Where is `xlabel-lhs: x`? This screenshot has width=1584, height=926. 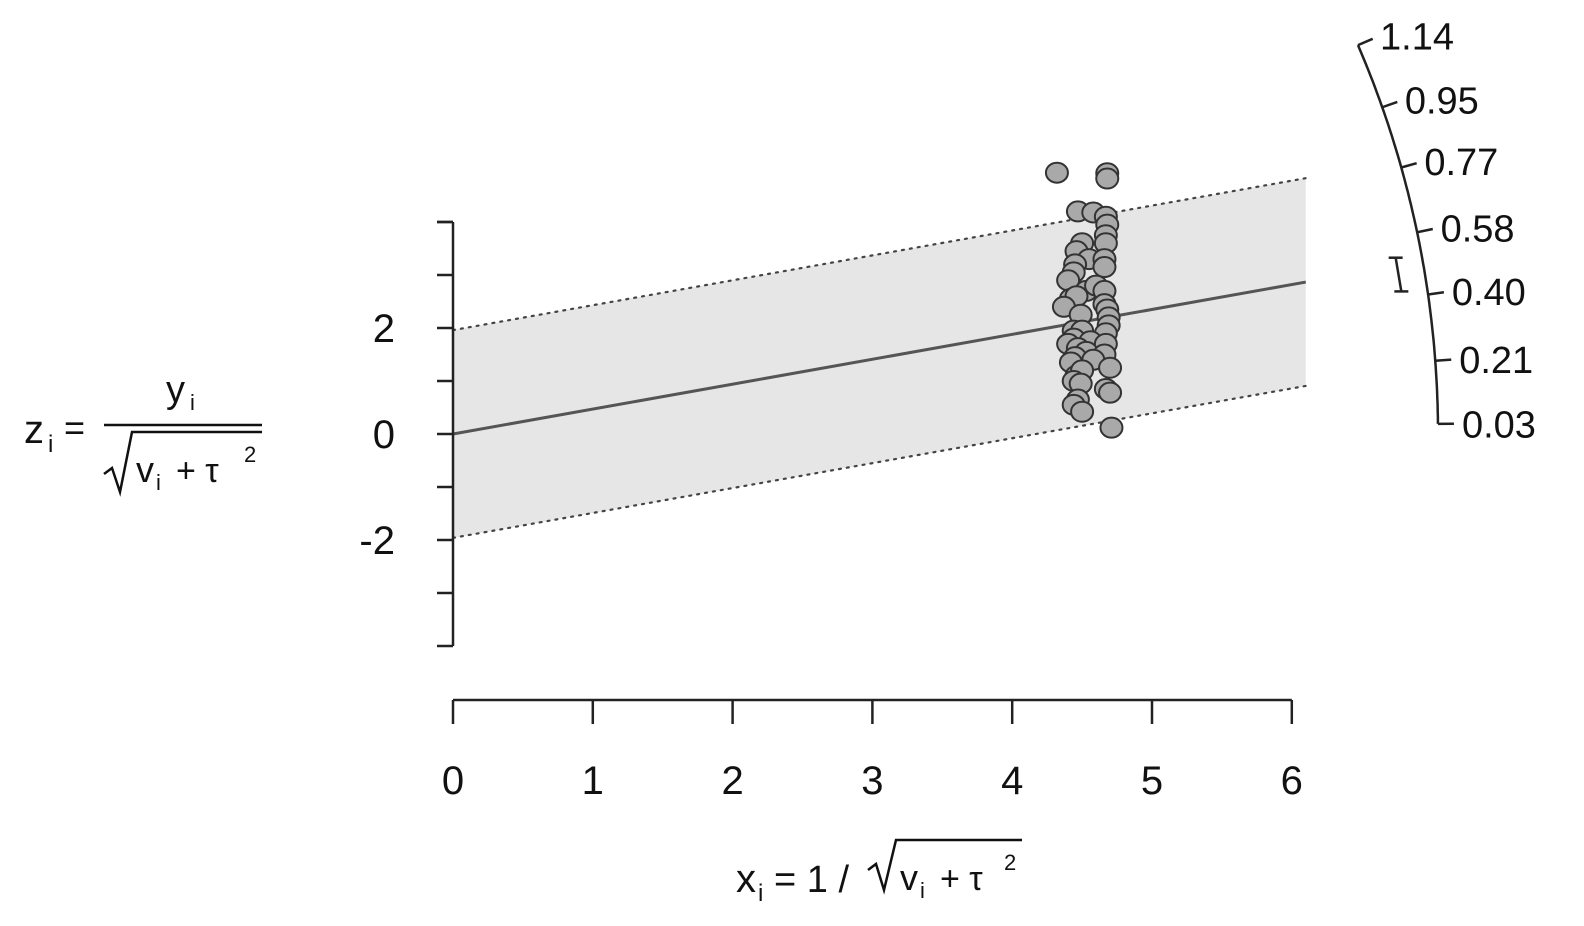 xlabel-lhs: x is located at coordinates (746, 879).